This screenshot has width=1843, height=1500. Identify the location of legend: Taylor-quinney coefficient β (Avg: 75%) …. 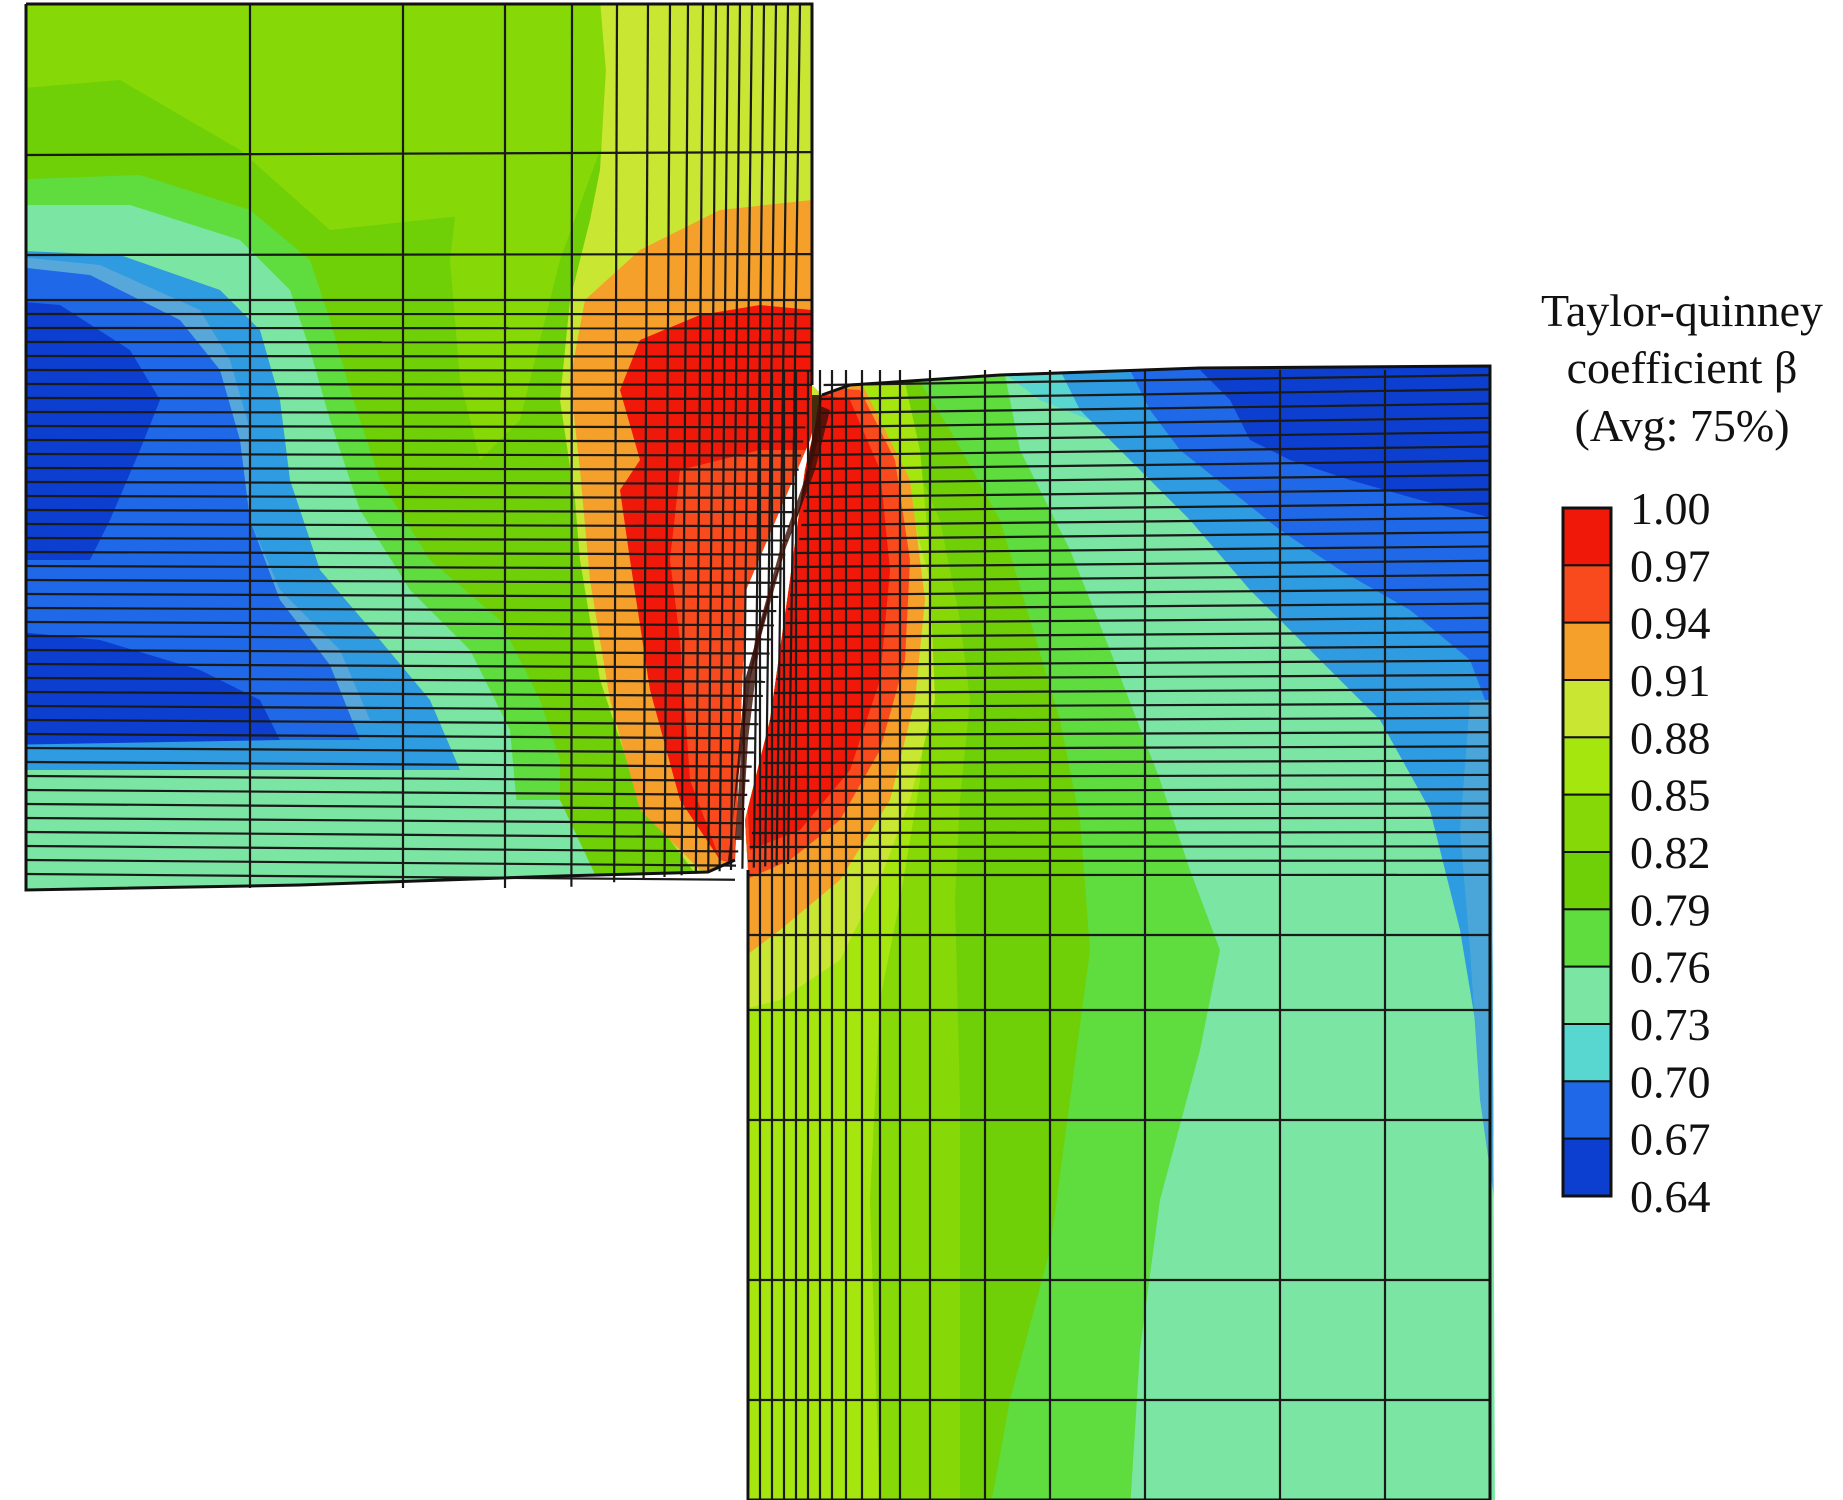
(1682, 753).